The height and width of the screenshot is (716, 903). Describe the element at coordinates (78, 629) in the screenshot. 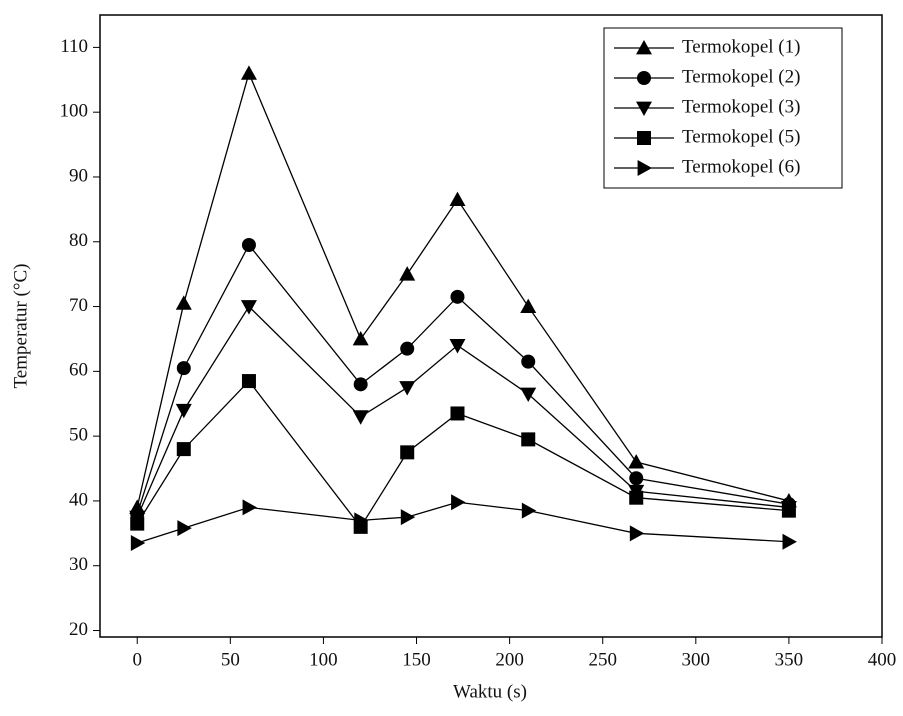

I see `y-tick-label: 20` at that location.